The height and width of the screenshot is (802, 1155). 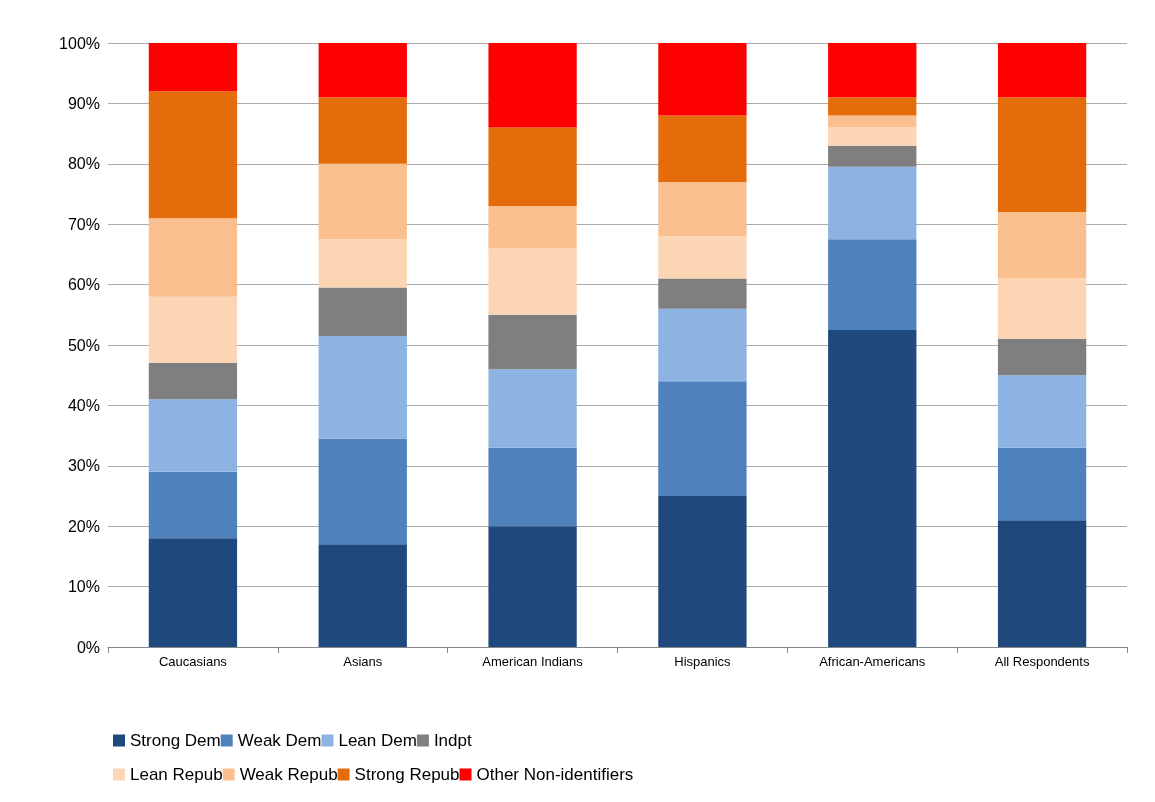 I want to click on legend-label: Indpt, so click(x=452, y=740).